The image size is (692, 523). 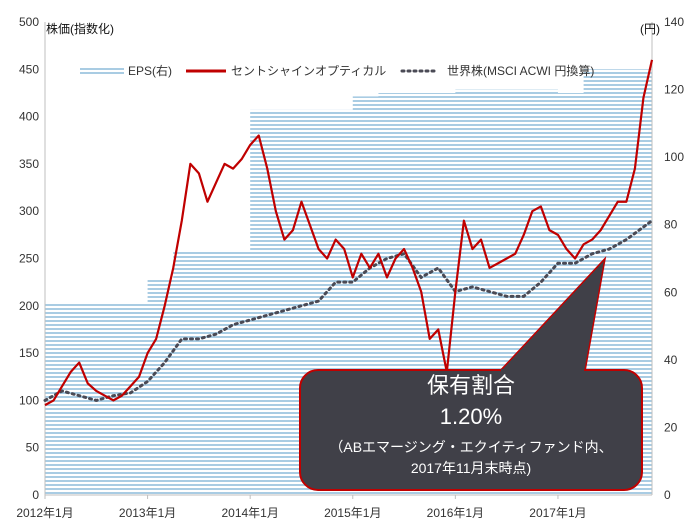 I want to click on right-tick-label: 0, so click(x=667, y=495).